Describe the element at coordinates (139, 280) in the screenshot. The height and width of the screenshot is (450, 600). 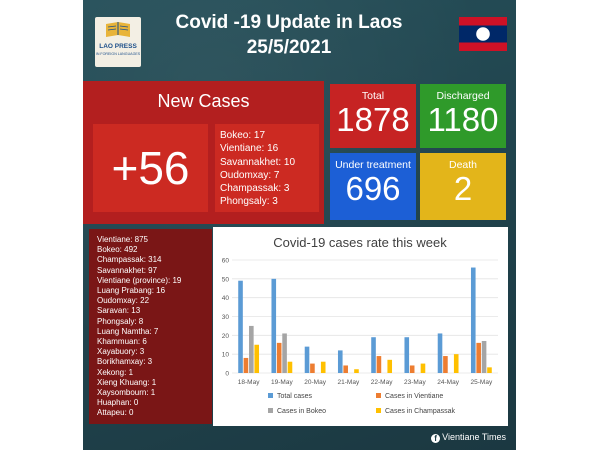
I see `province-item: Vientiane (province): 19` at that location.